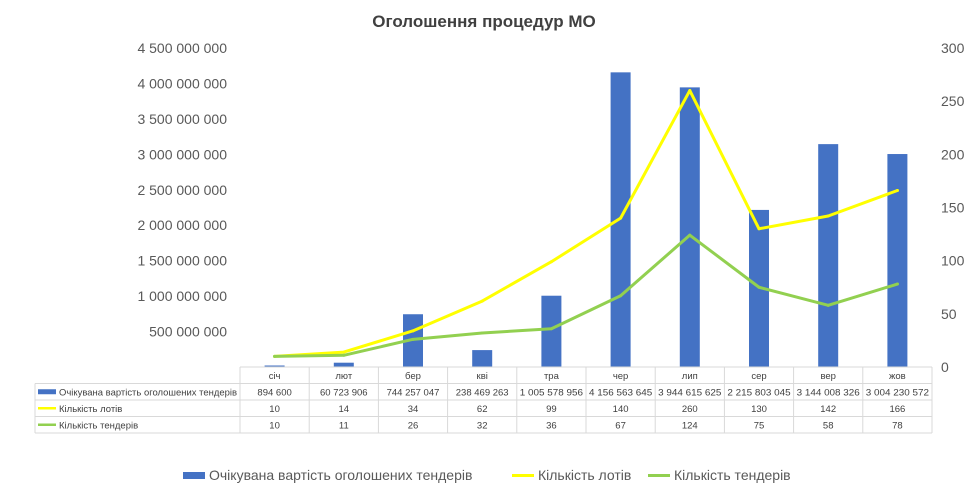 The image size is (970, 497). What do you see at coordinates (897, 392) in the screenshot?
I see `table-cell-value: 3 004 230 572` at bounding box center [897, 392].